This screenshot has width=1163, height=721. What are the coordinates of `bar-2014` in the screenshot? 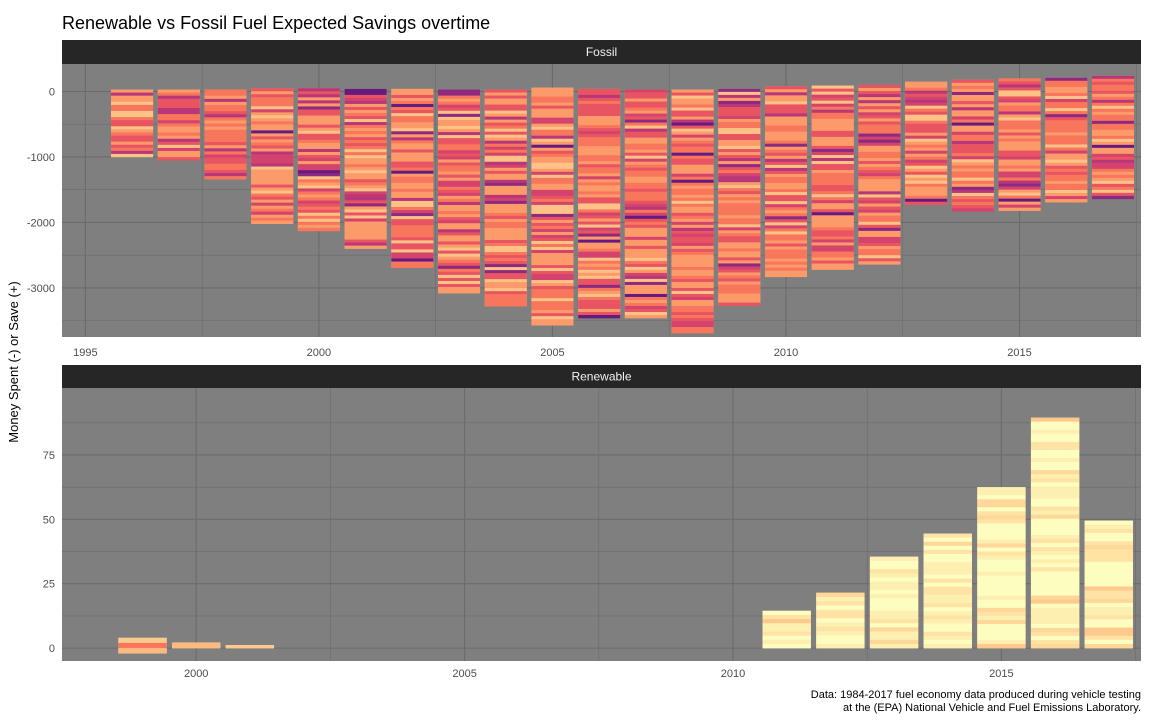 It's located at (972, 145).